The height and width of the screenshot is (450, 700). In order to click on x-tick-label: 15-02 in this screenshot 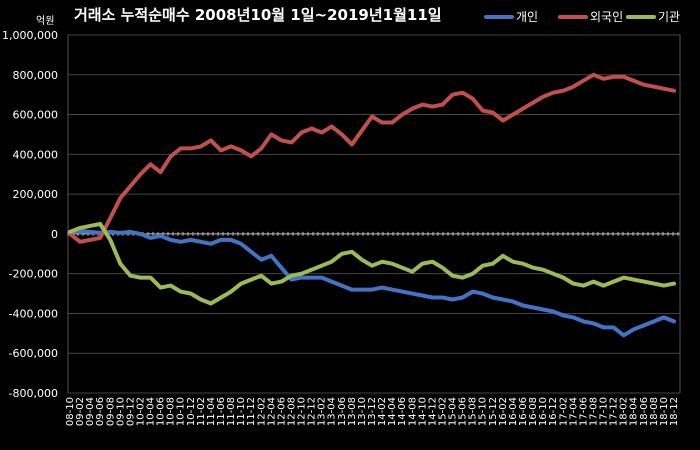, I will do `click(443, 411)`.